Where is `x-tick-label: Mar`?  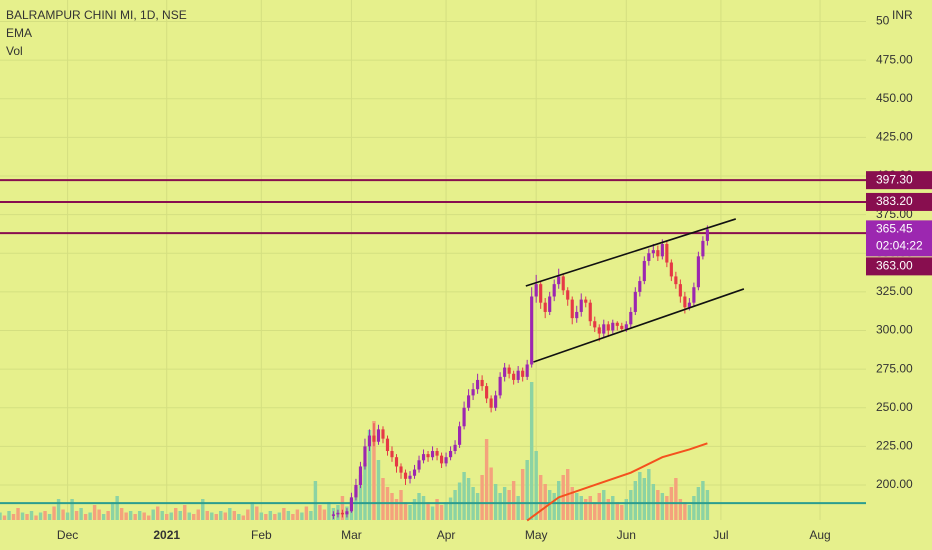 x-tick-label: Mar is located at coordinates (351, 535).